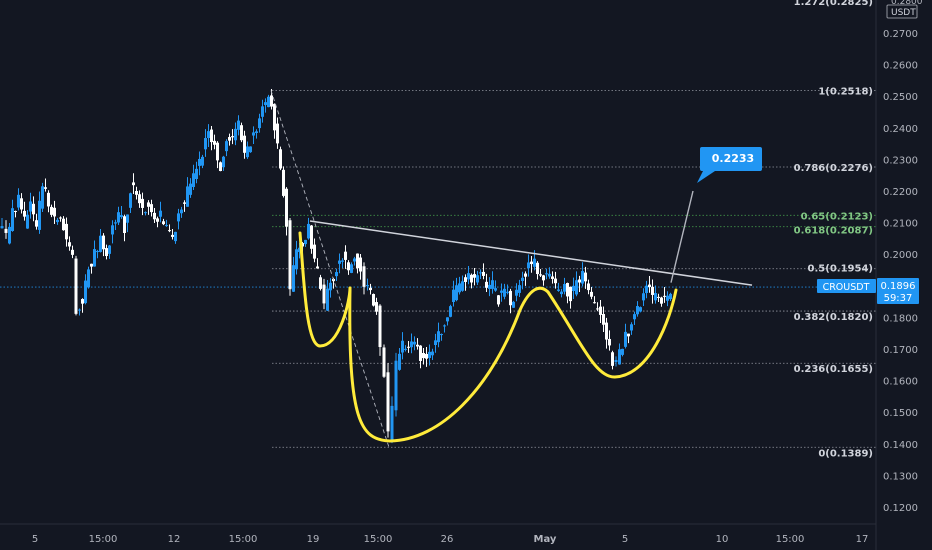 This screenshot has width=932, height=550. Describe the element at coordinates (845, 92) in the screenshot. I see `fib-label: 1(0.2518)` at that location.